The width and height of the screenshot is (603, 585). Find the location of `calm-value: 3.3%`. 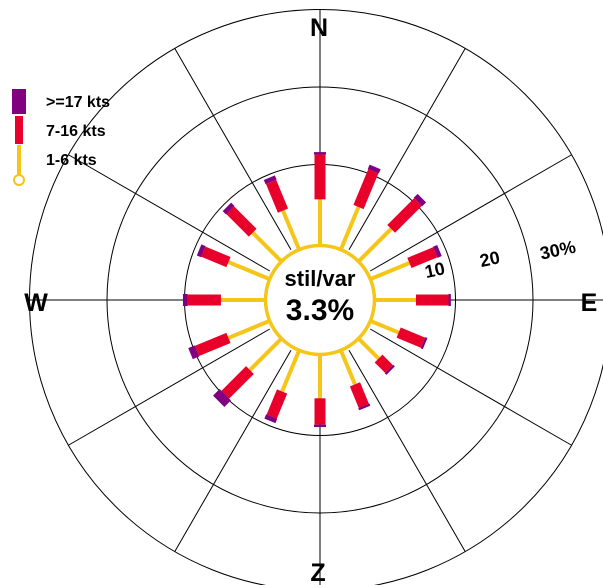

calm-value: 3.3% is located at coordinates (320, 310).